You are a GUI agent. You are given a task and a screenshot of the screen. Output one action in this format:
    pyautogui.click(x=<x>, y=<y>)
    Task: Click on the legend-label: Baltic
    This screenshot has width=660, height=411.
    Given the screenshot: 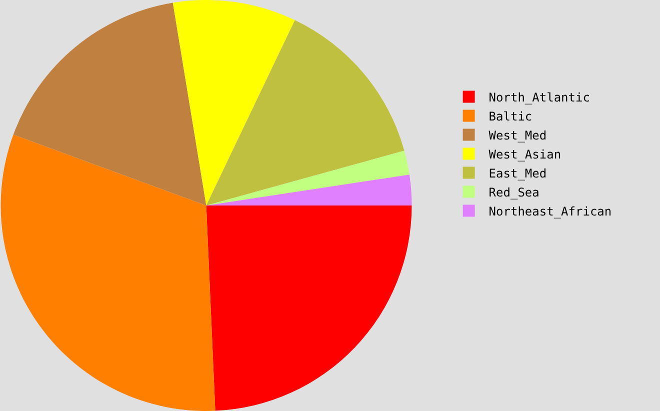 What is the action you would take?
    pyautogui.click(x=510, y=116)
    